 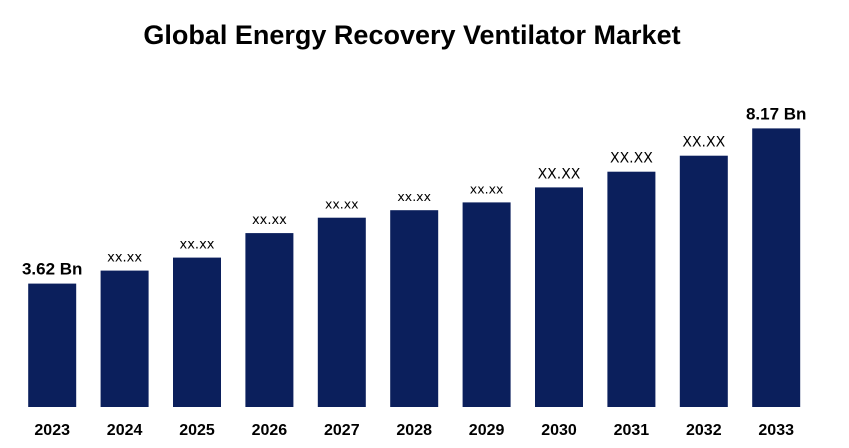 I want to click on data-label-2030: XX.XX, so click(x=559, y=174).